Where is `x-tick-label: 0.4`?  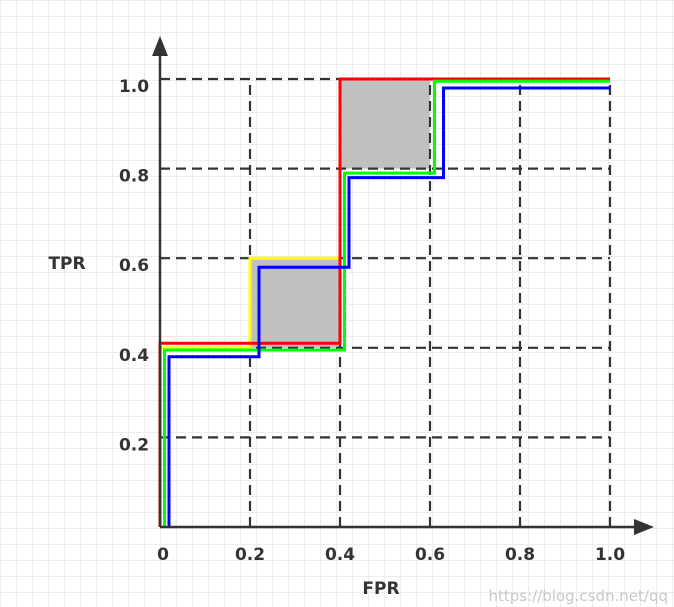
x-tick-label: 0.4 is located at coordinates (340, 555).